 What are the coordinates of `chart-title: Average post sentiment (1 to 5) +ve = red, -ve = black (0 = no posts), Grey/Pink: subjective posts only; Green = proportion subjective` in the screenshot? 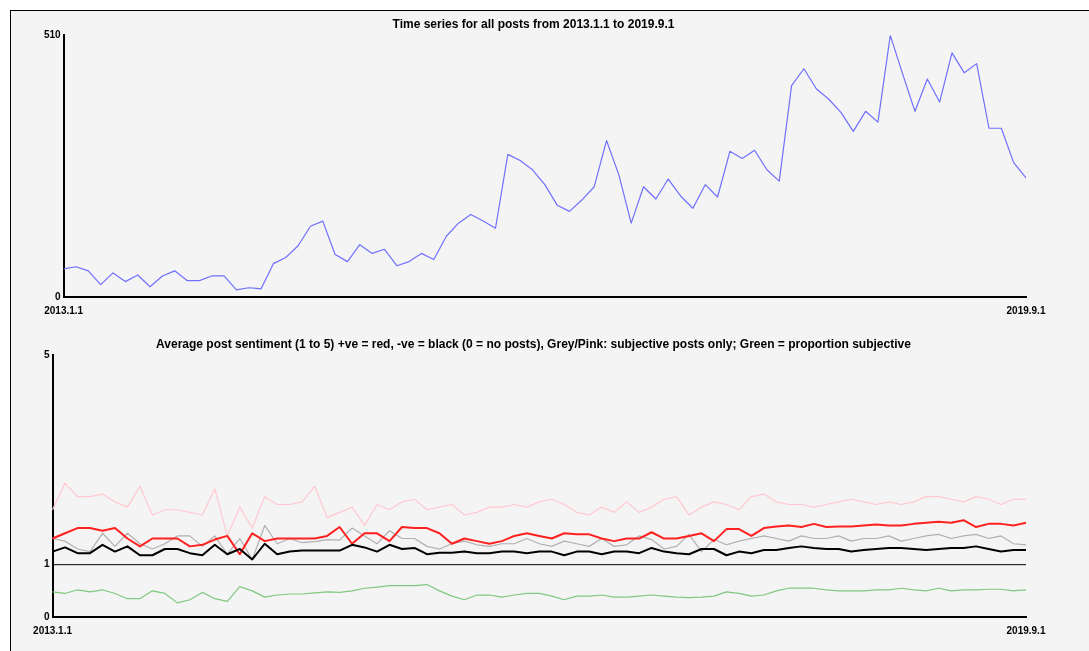 It's located at (534, 343).